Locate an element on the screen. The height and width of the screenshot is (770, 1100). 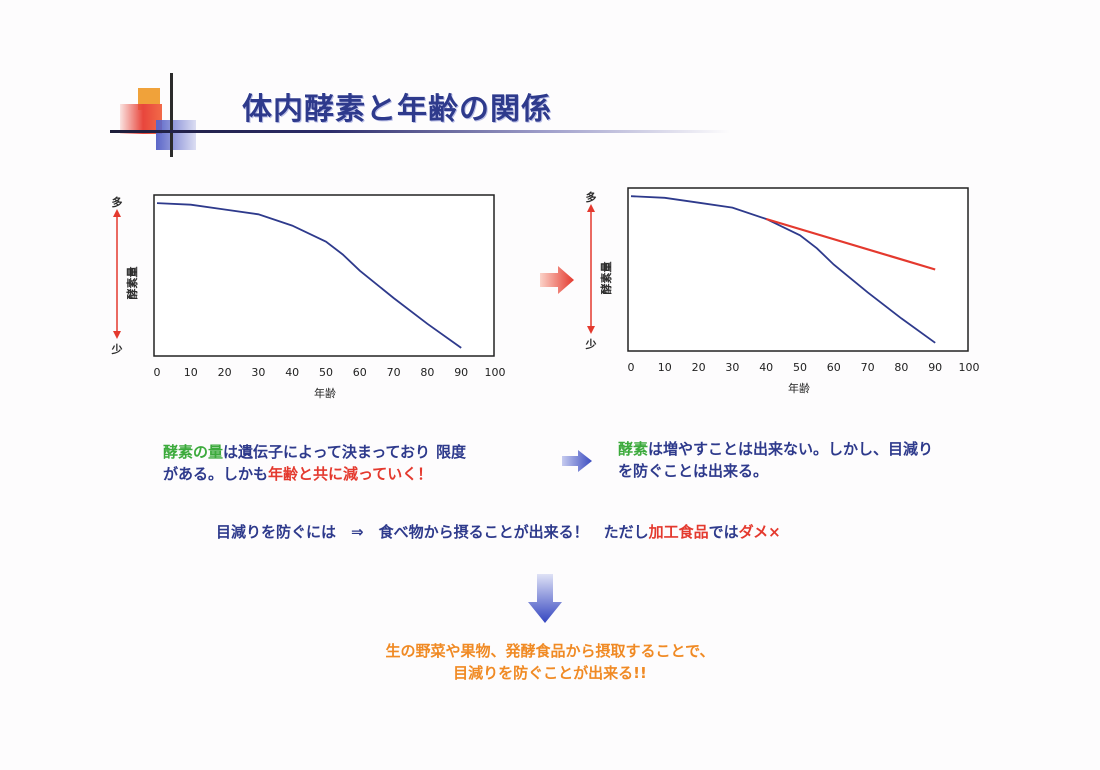
chart-enzyme-age-right: 多 少 酵素量 0 10 20 30 40 50 60 70 80 90 100 年齢 is located at coordinates (782, 291).